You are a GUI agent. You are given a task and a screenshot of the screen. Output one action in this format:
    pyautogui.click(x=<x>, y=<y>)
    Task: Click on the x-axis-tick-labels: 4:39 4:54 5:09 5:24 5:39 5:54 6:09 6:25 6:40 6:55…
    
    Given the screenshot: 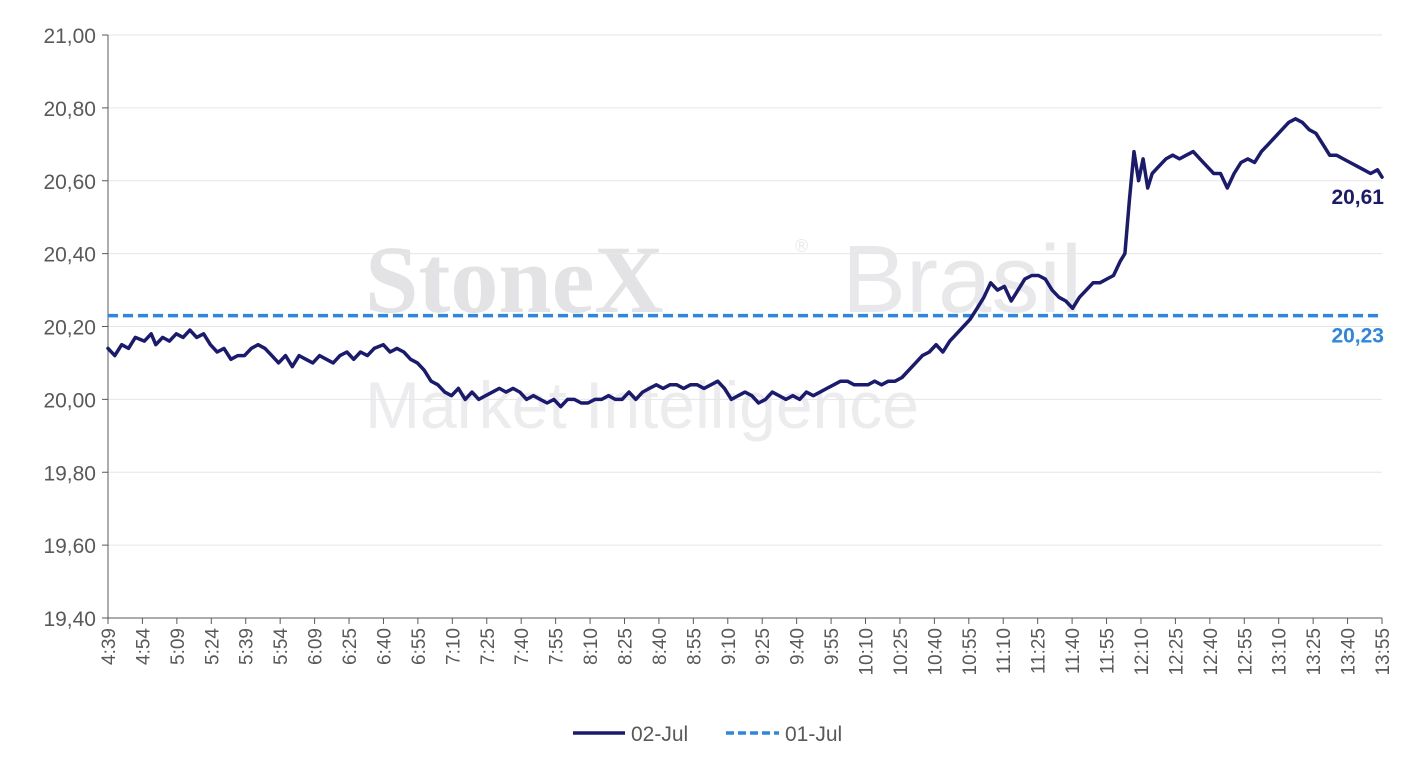 What is the action you would take?
    pyautogui.click(x=746, y=652)
    